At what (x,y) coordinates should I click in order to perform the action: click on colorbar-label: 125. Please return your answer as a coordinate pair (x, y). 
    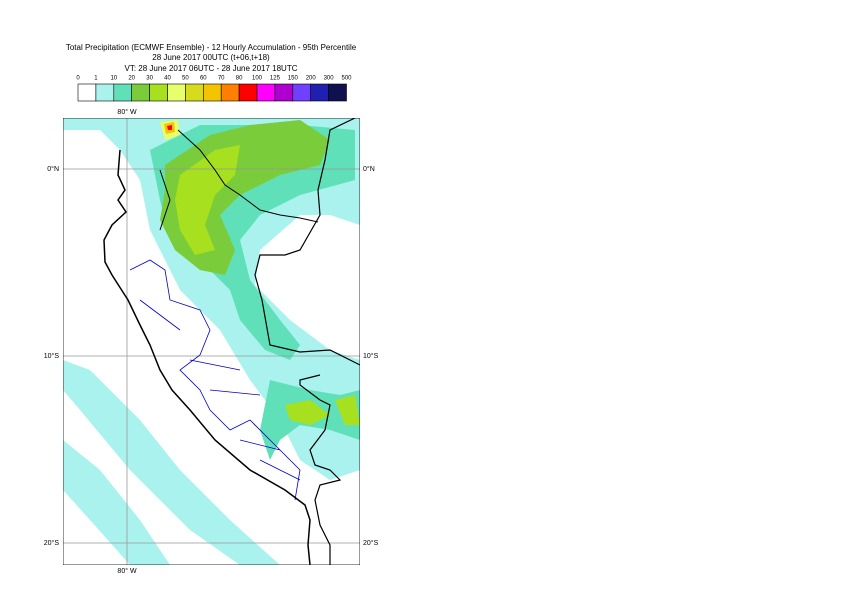
    Looking at the image, I should click on (275, 79).